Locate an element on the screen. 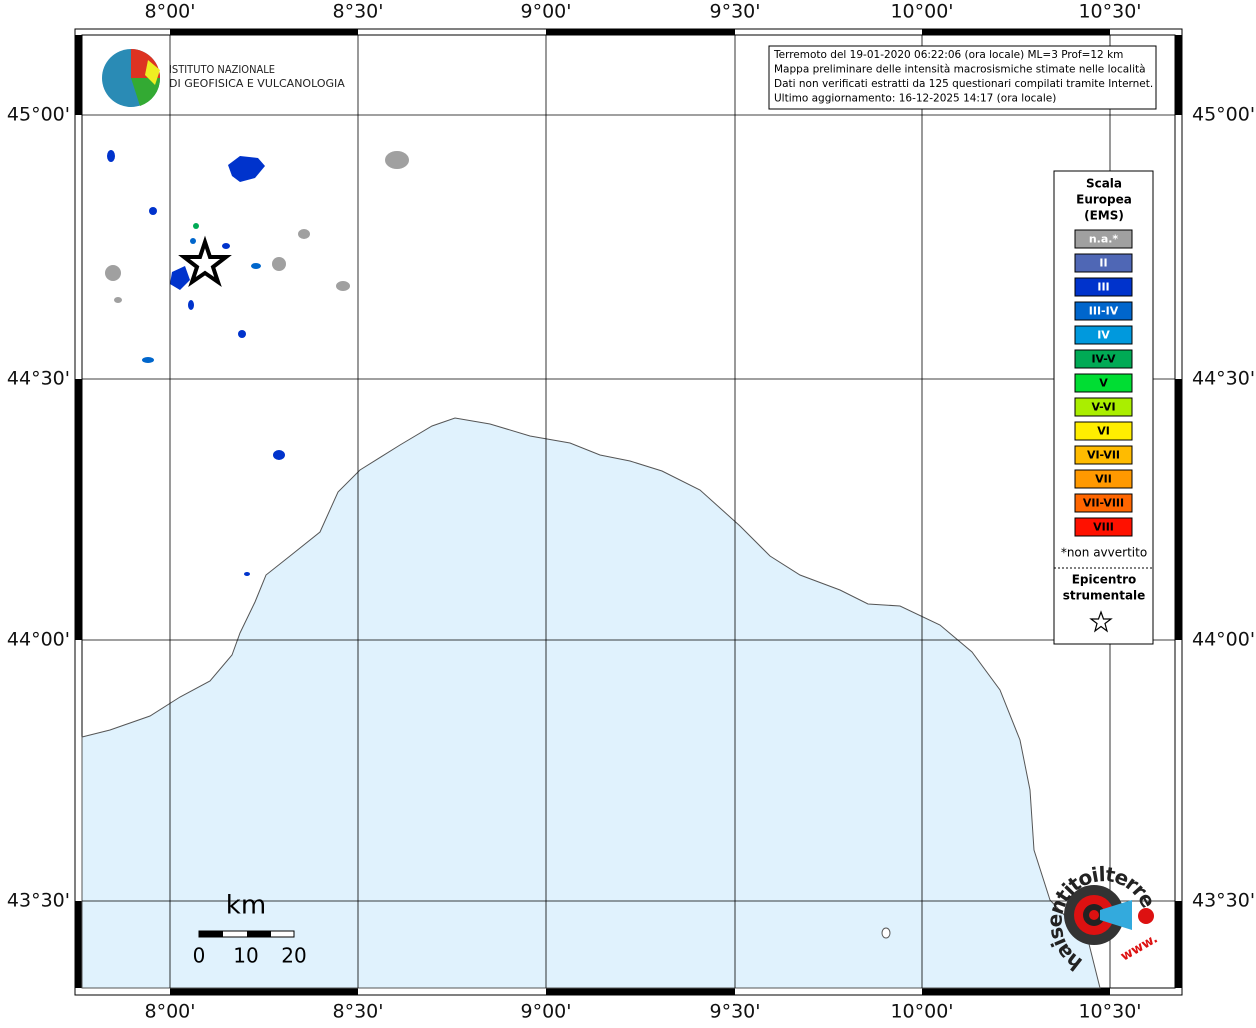  legend-label: V-VI is located at coordinates (1103, 407).